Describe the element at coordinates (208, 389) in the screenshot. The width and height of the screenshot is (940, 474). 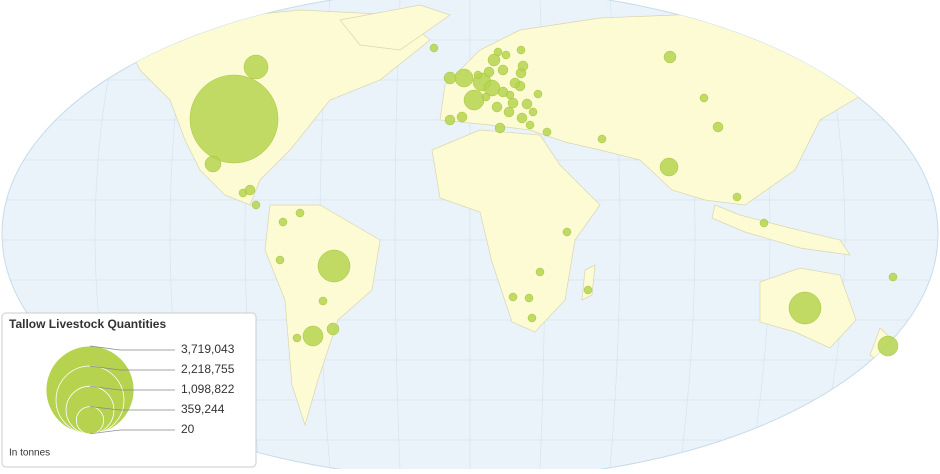
I see `legend-label: 1,098,822` at that location.